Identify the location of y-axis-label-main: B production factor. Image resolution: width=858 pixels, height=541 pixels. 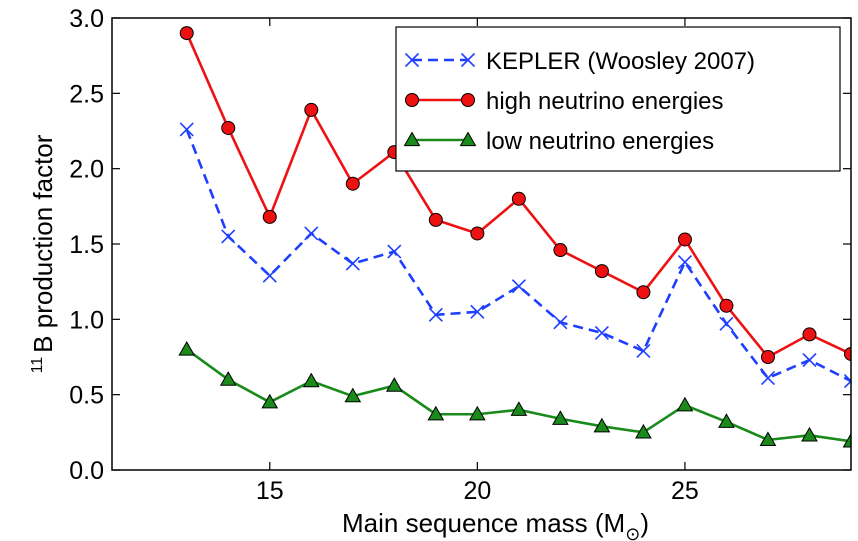
(43, 243).